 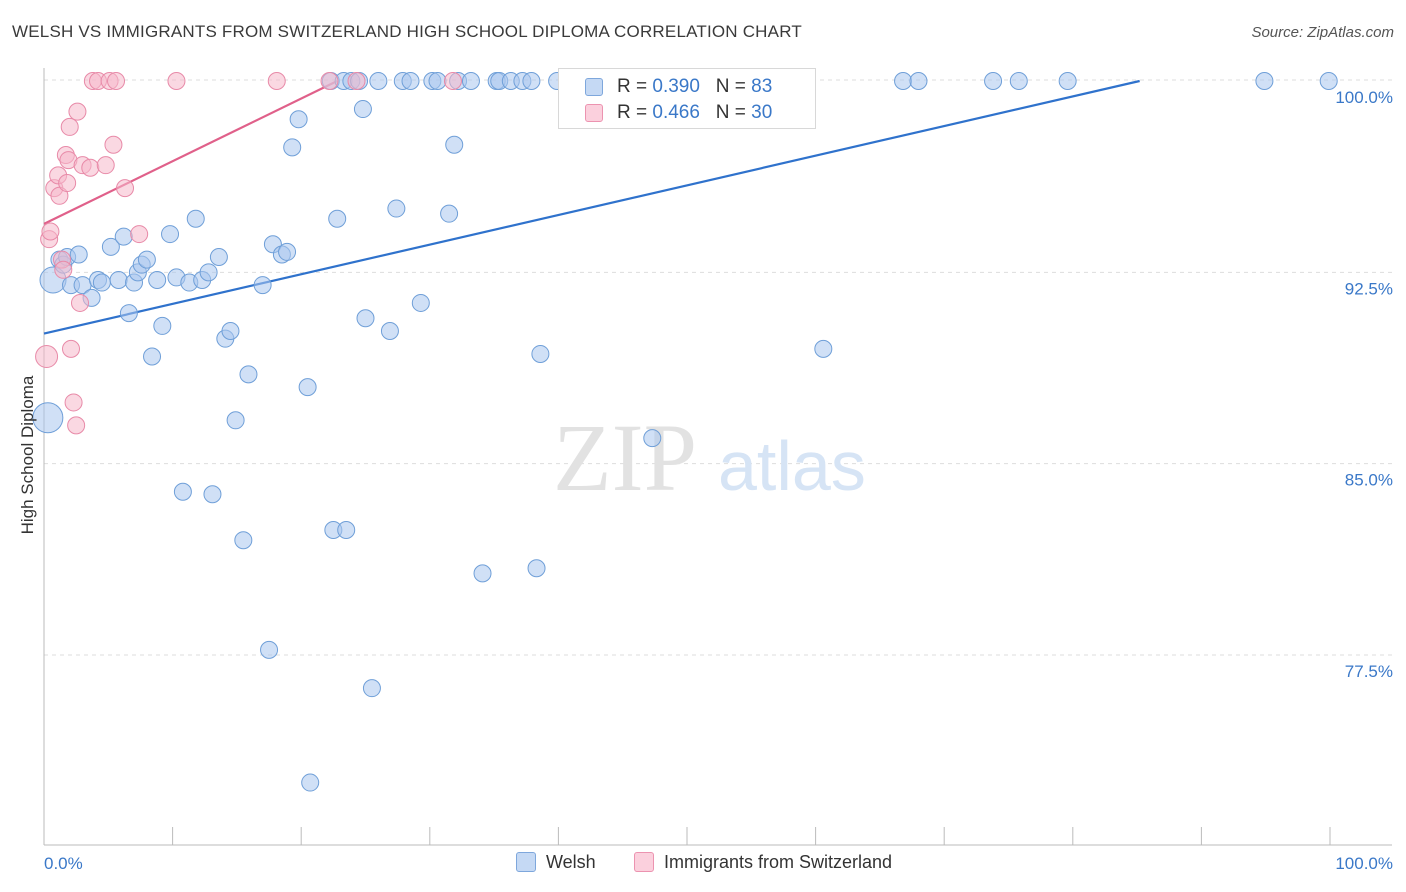 What do you see at coordinates (762, 112) in the screenshot?
I see `legend-n-value-swiss: 30` at bounding box center [762, 112].